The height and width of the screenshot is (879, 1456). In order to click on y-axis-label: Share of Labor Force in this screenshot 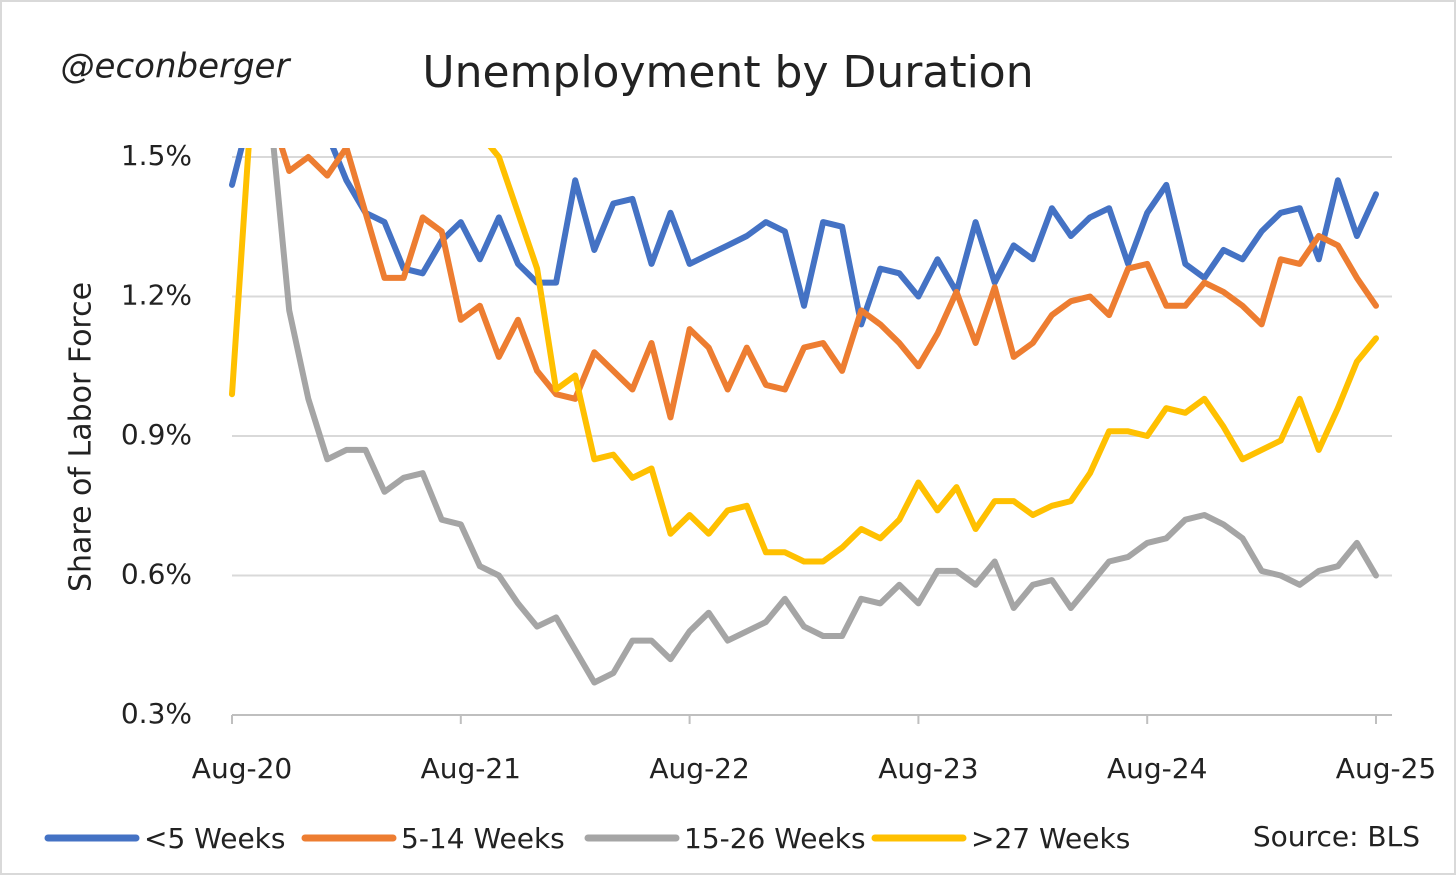, I will do `click(81, 437)`.